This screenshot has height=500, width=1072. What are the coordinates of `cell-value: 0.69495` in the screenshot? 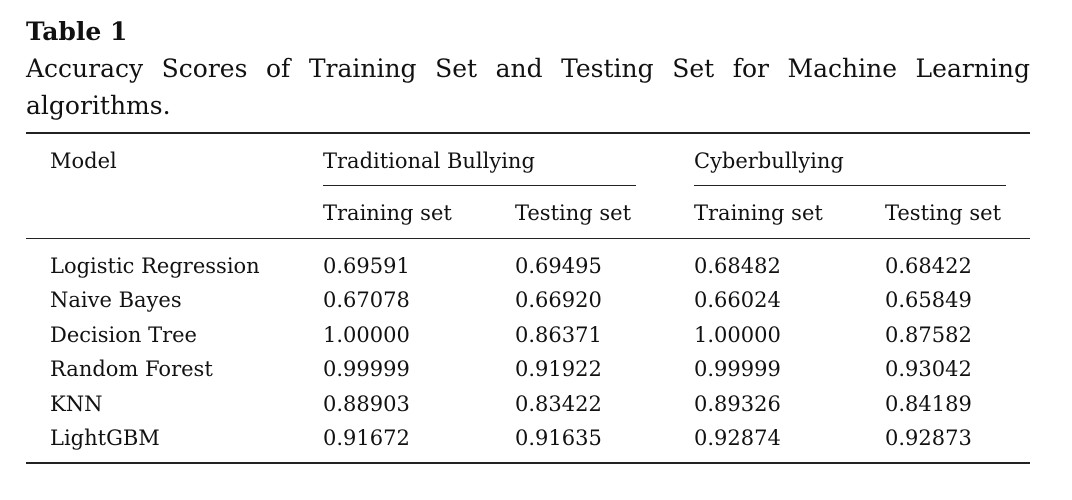 It's located at (558, 266).